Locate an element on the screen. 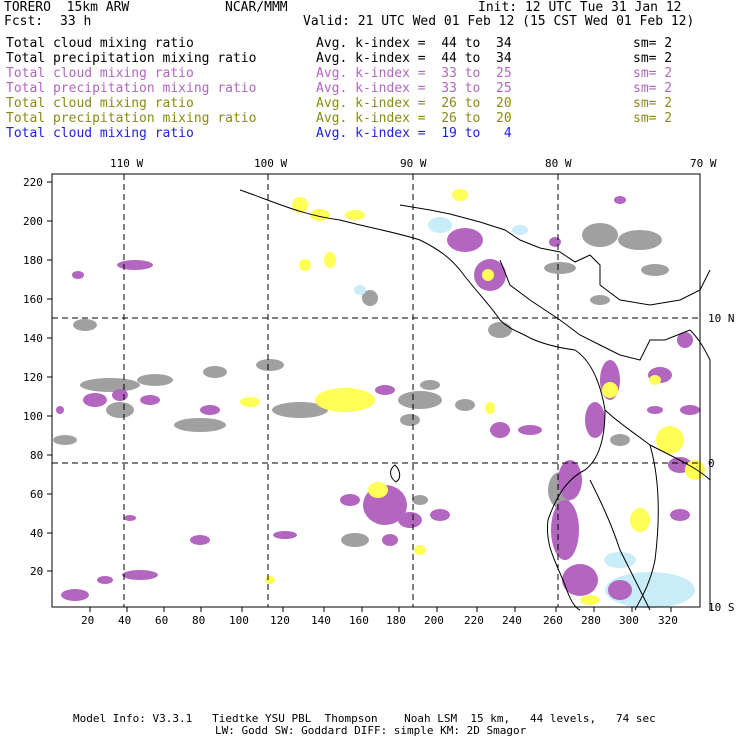 This screenshot has width=740, height=740. forecast-hours: 33 h is located at coordinates (76, 21).